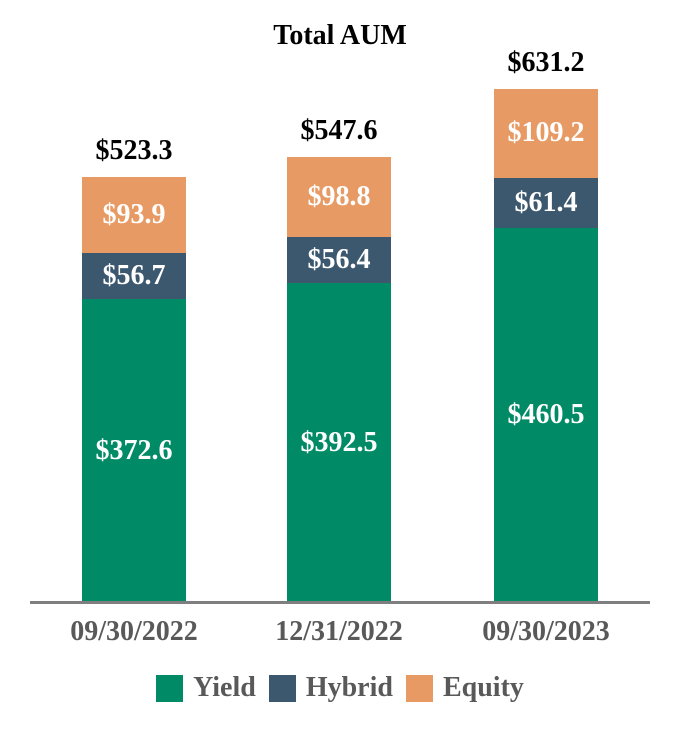 The image size is (680, 730). I want to click on segment-value-label: $93.9, so click(134, 214).